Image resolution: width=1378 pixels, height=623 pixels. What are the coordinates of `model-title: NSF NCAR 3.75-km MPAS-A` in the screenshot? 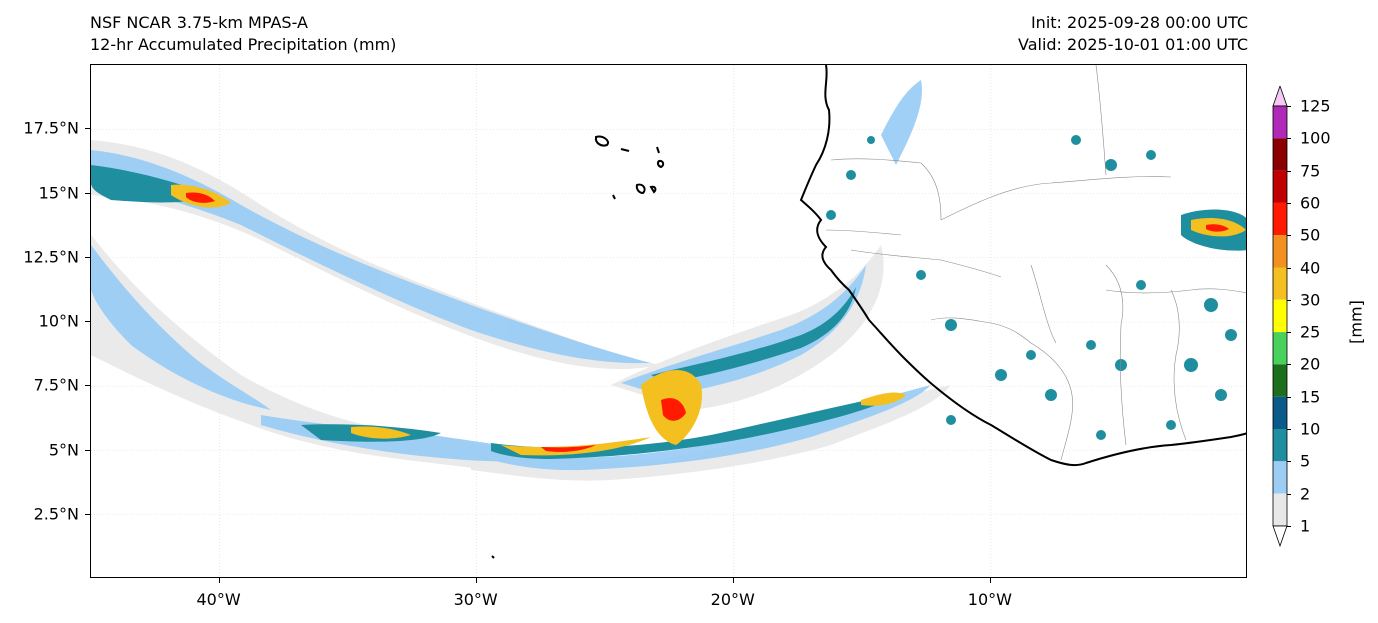 It's located at (199, 22).